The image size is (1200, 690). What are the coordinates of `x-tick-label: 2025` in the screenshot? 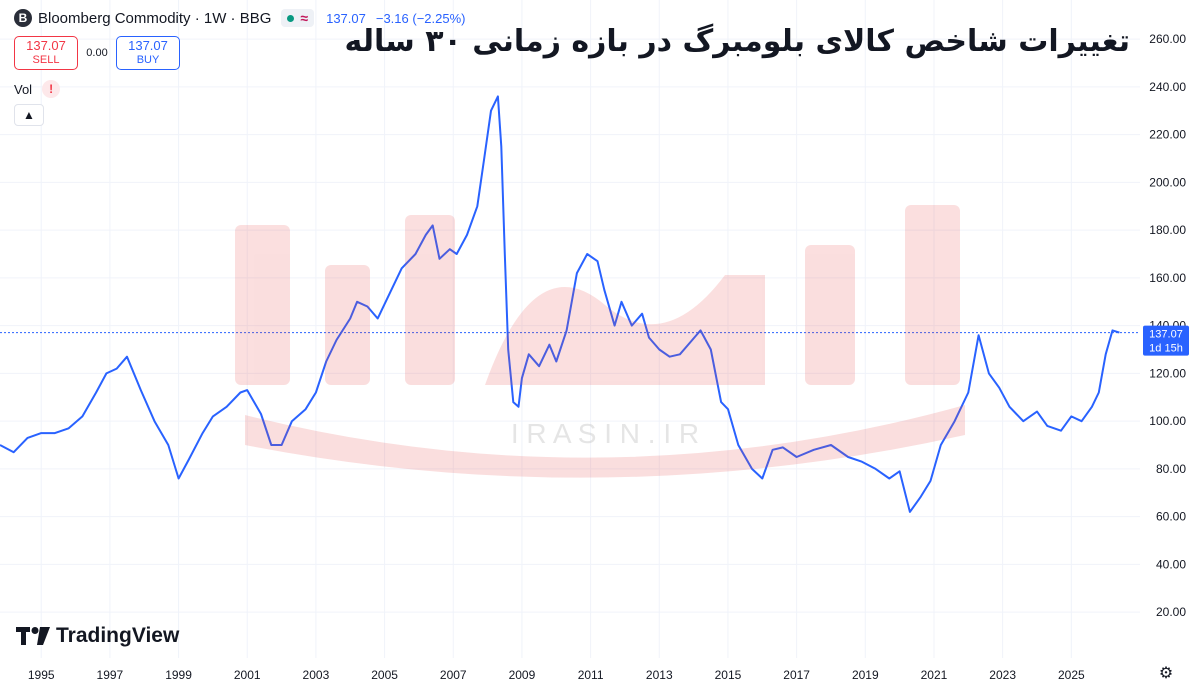 It's located at (1071, 675).